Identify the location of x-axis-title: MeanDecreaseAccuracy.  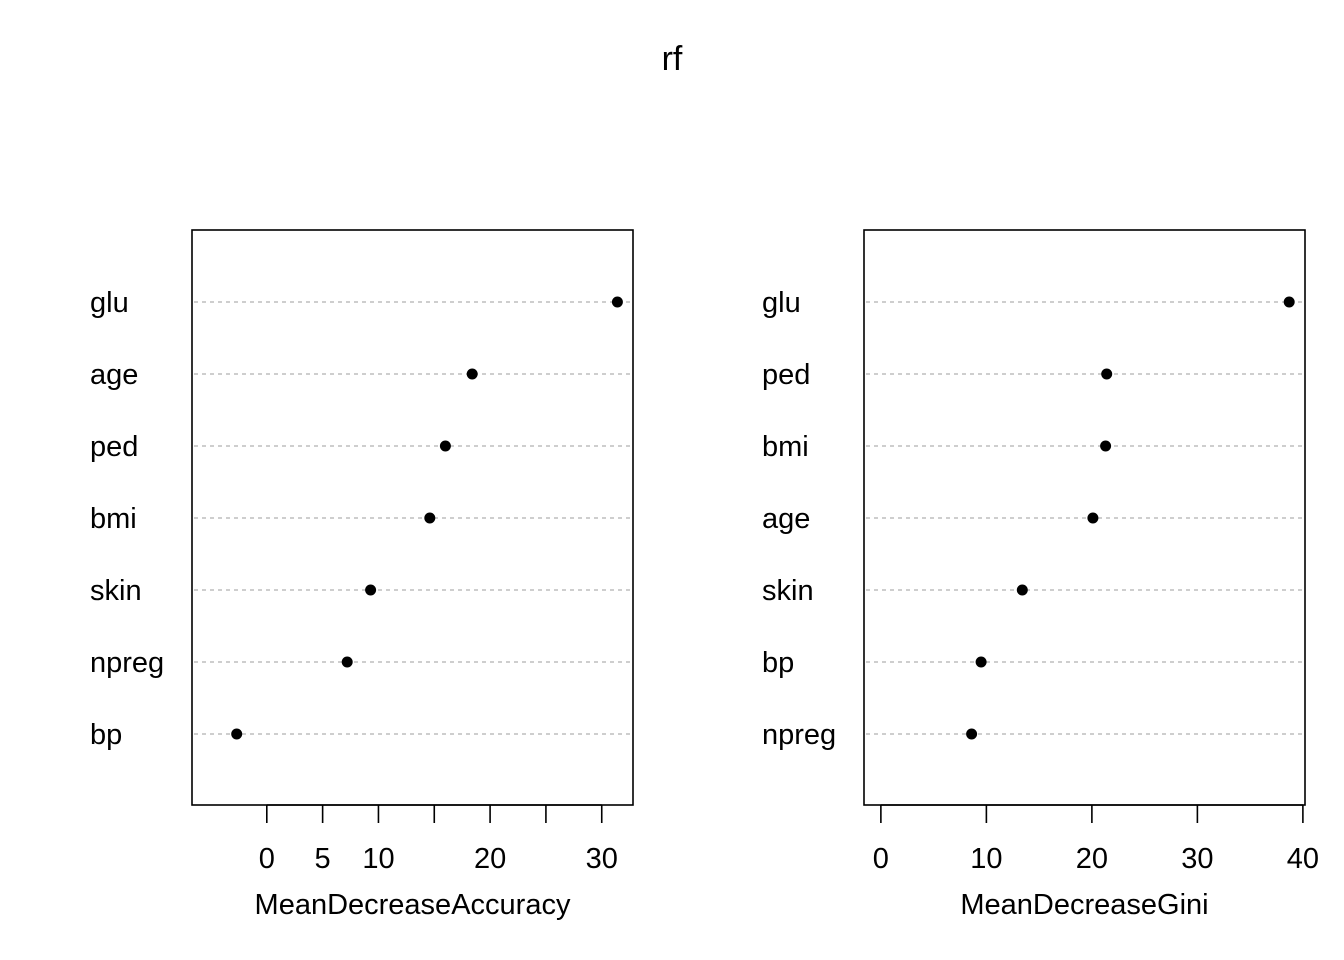
(413, 905).